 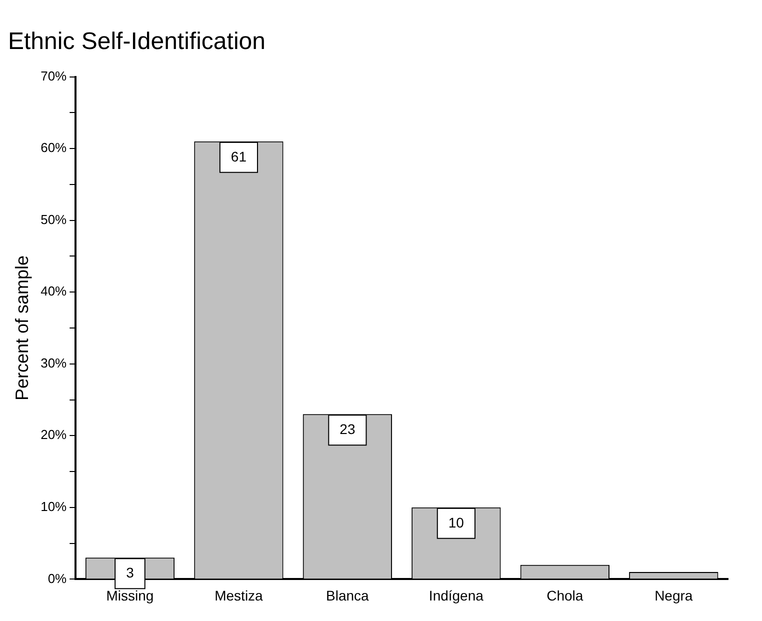 What do you see at coordinates (130, 572) in the screenshot?
I see `data-label: 3` at bounding box center [130, 572].